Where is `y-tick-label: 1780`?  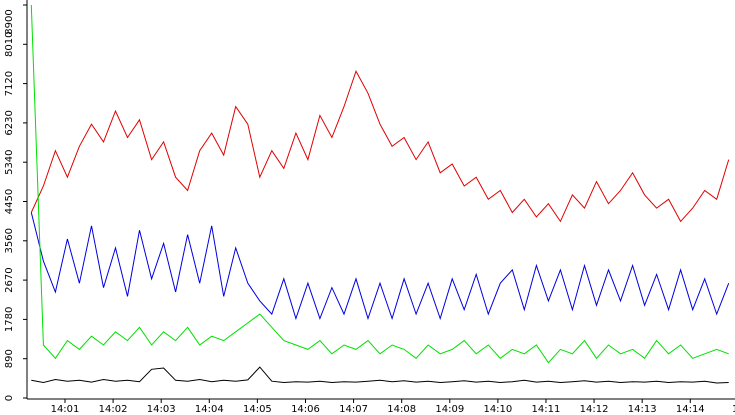
y-tick-label: 1780 is located at coordinates (9, 319).